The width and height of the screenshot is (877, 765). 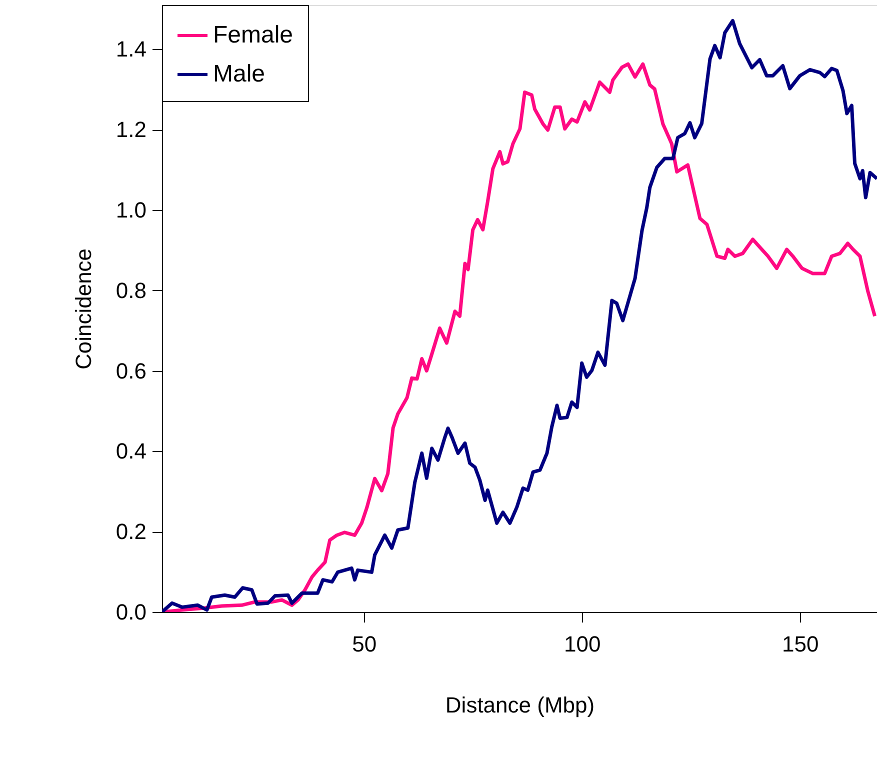 What do you see at coordinates (131, 612) in the screenshot?
I see `y-tick-label: 0.0` at bounding box center [131, 612].